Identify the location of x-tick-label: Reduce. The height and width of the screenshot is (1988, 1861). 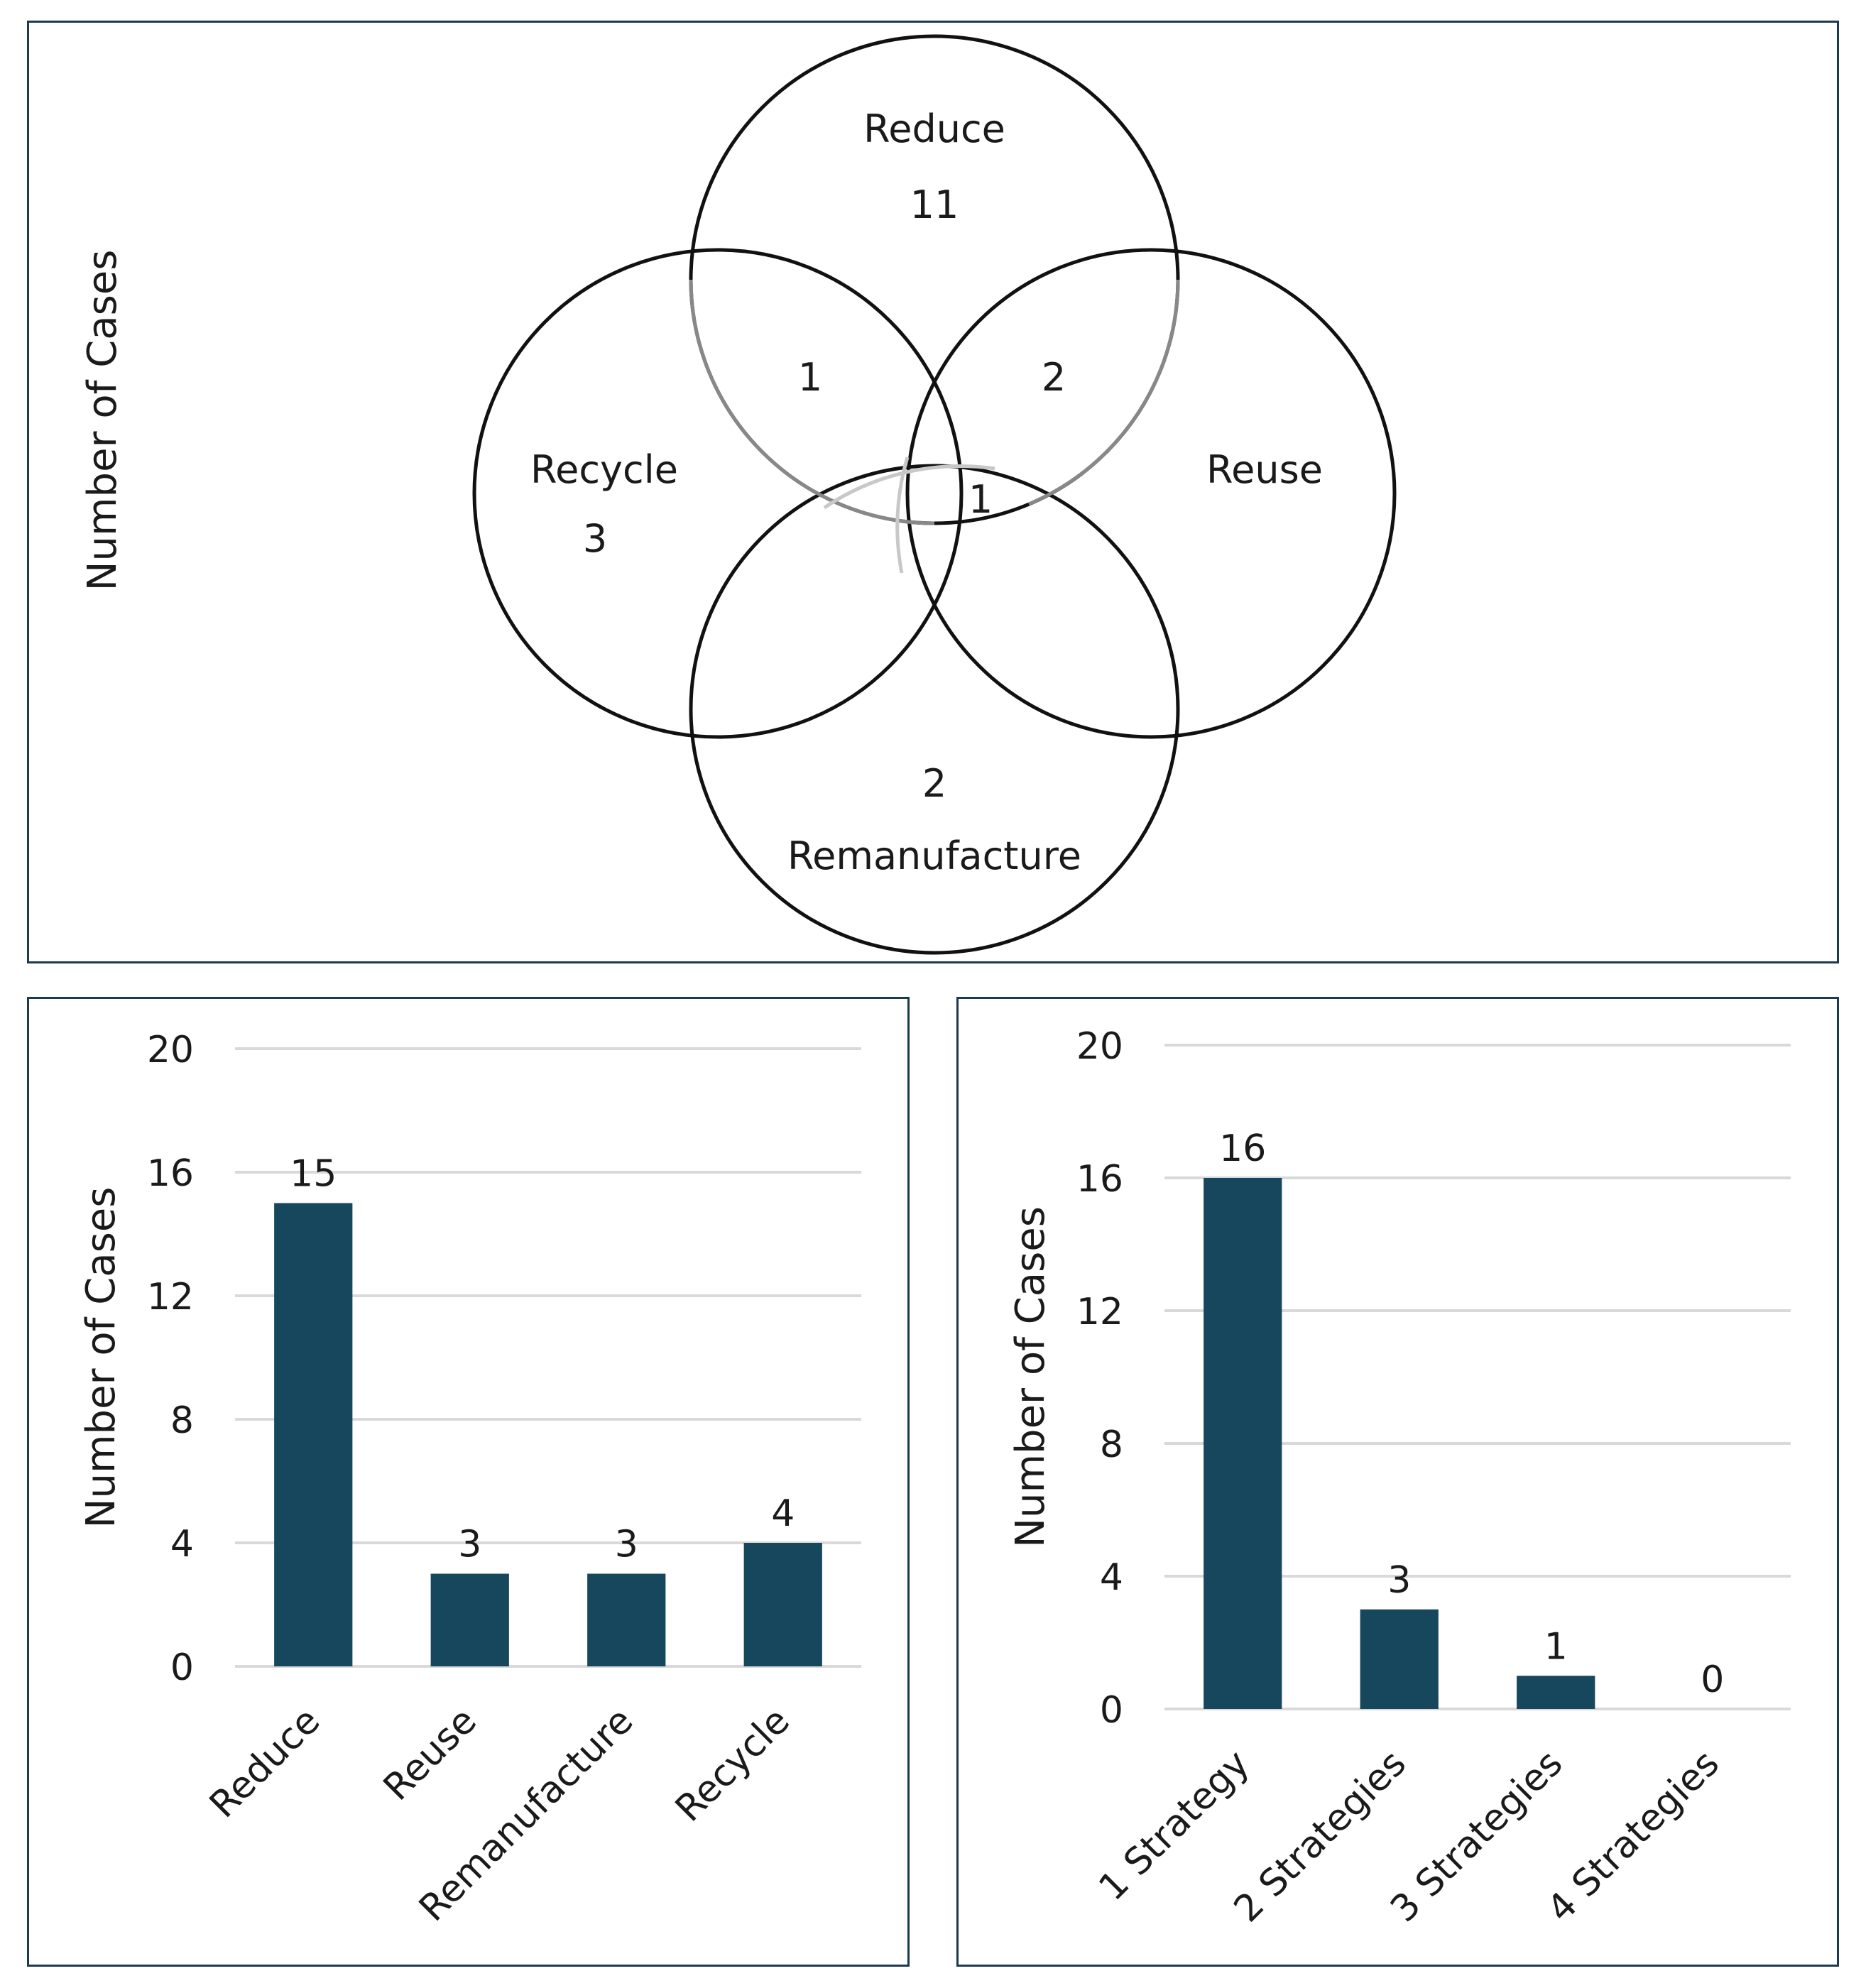
(265, 1763).